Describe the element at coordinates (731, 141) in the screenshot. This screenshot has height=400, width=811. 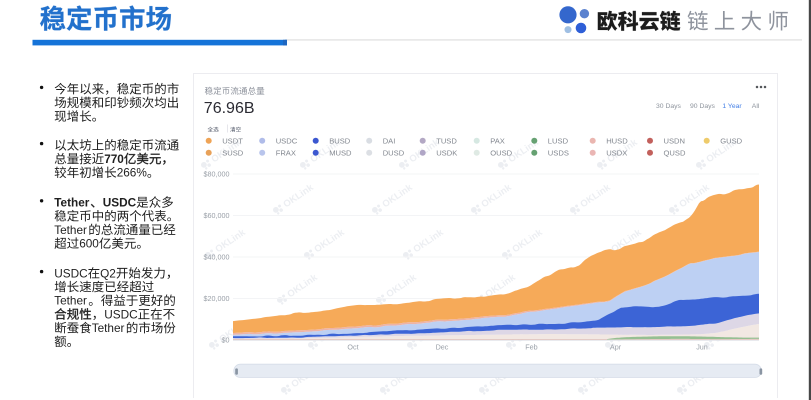
I see `svg-text: GUSD` at that location.